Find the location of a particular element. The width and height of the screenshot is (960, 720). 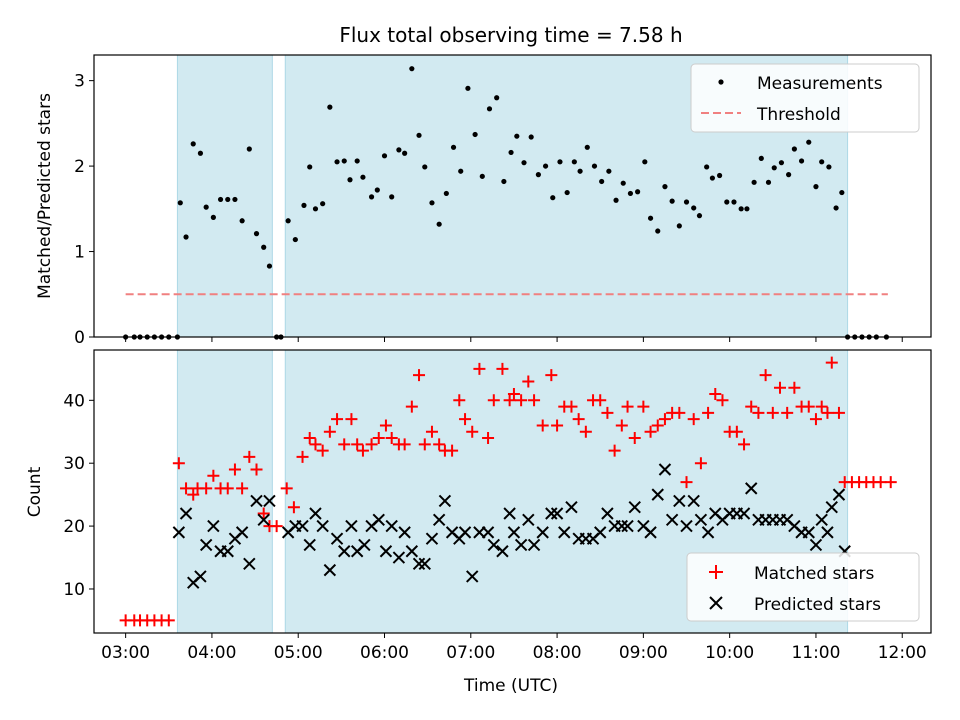

bottom-x-tick-label: 08:00 is located at coordinates (557, 653).